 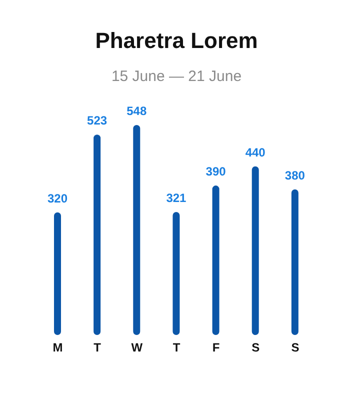 I want to click on data-label: 380, so click(x=295, y=175).